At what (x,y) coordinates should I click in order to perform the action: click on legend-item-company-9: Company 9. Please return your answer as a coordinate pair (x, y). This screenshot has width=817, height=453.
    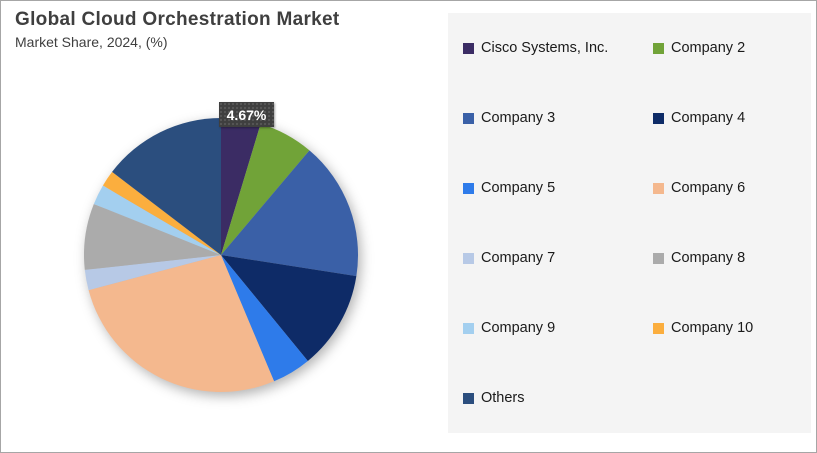
    Looking at the image, I should click on (558, 328).